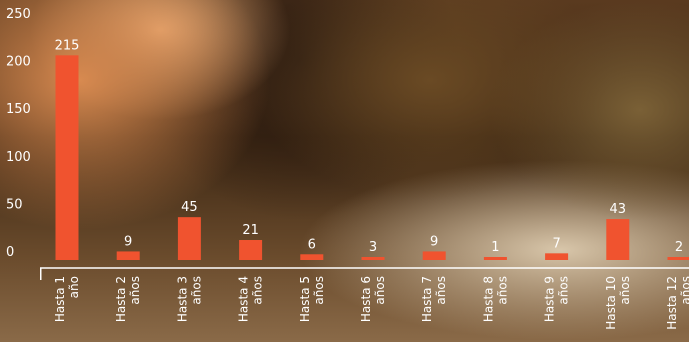 The height and width of the screenshot is (342, 689). What do you see at coordinates (611, 303) in the screenshot?
I see `x-category-label: Hasta 10` at bounding box center [611, 303].